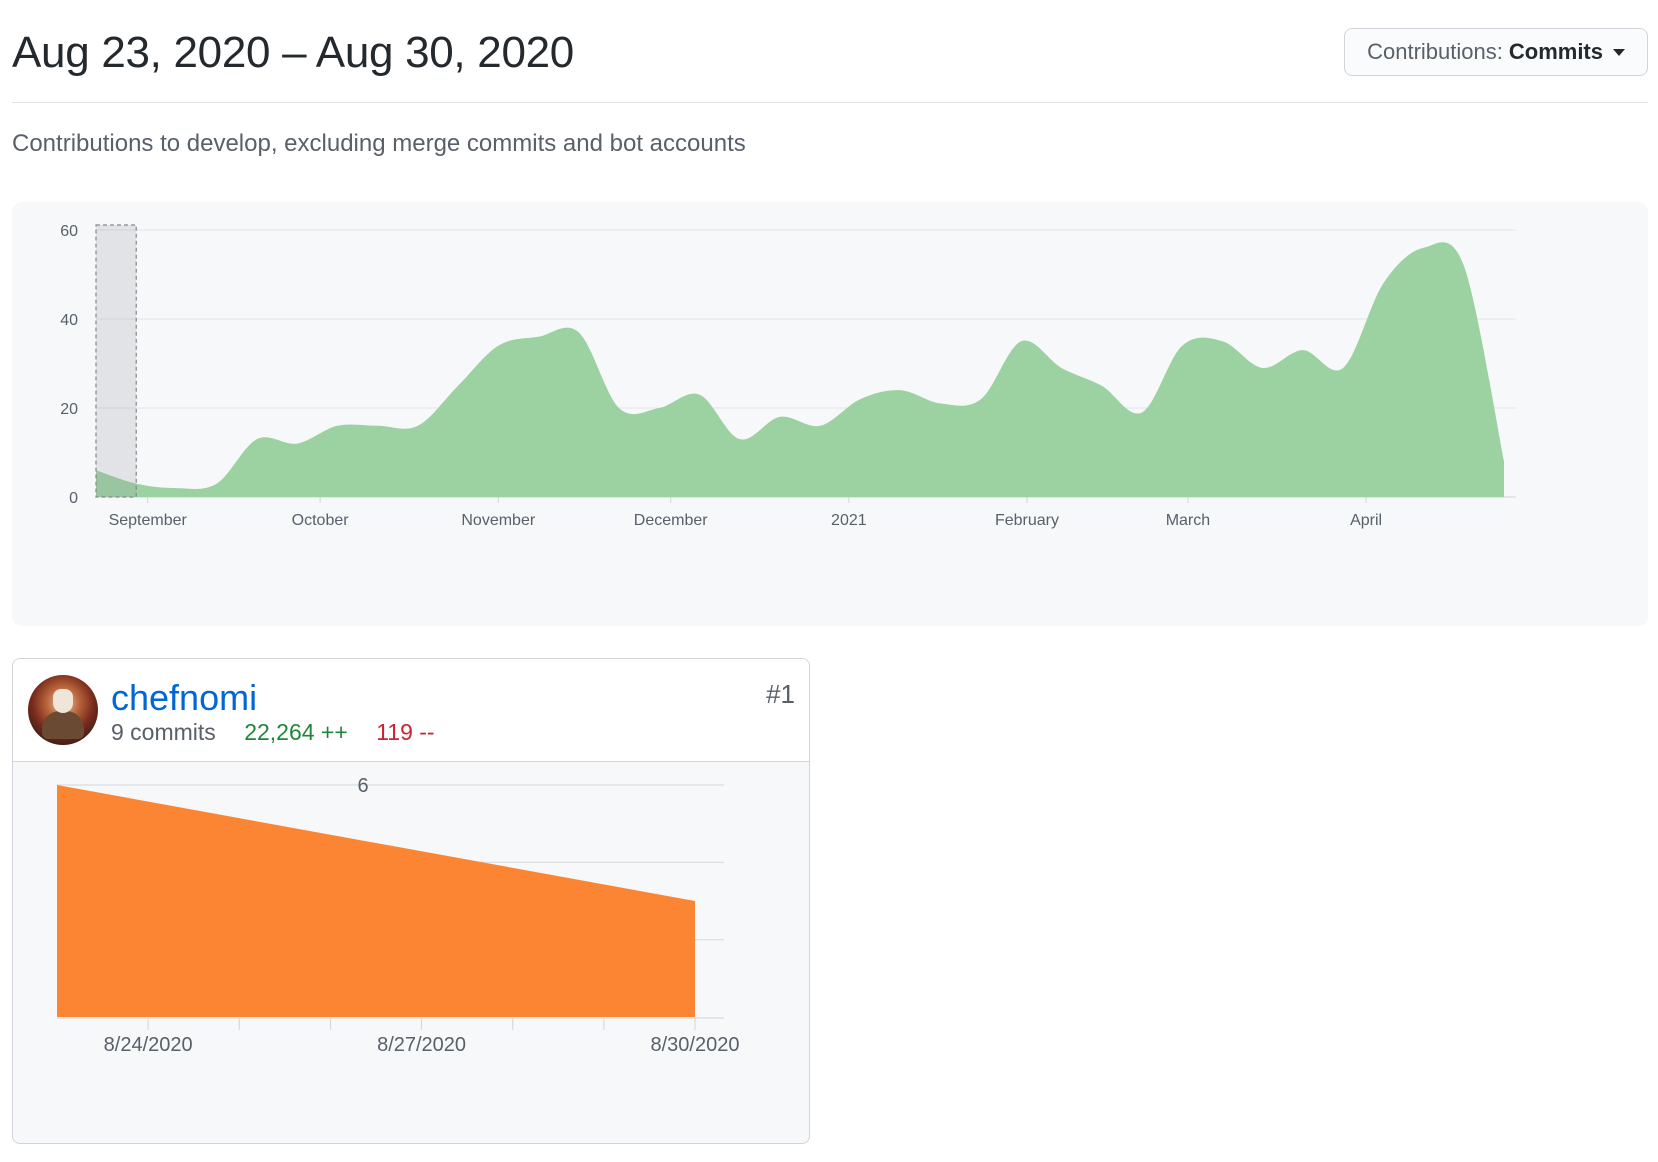  What do you see at coordinates (1555, 51) in the screenshot?
I see `contributions-value: Commits` at bounding box center [1555, 51].